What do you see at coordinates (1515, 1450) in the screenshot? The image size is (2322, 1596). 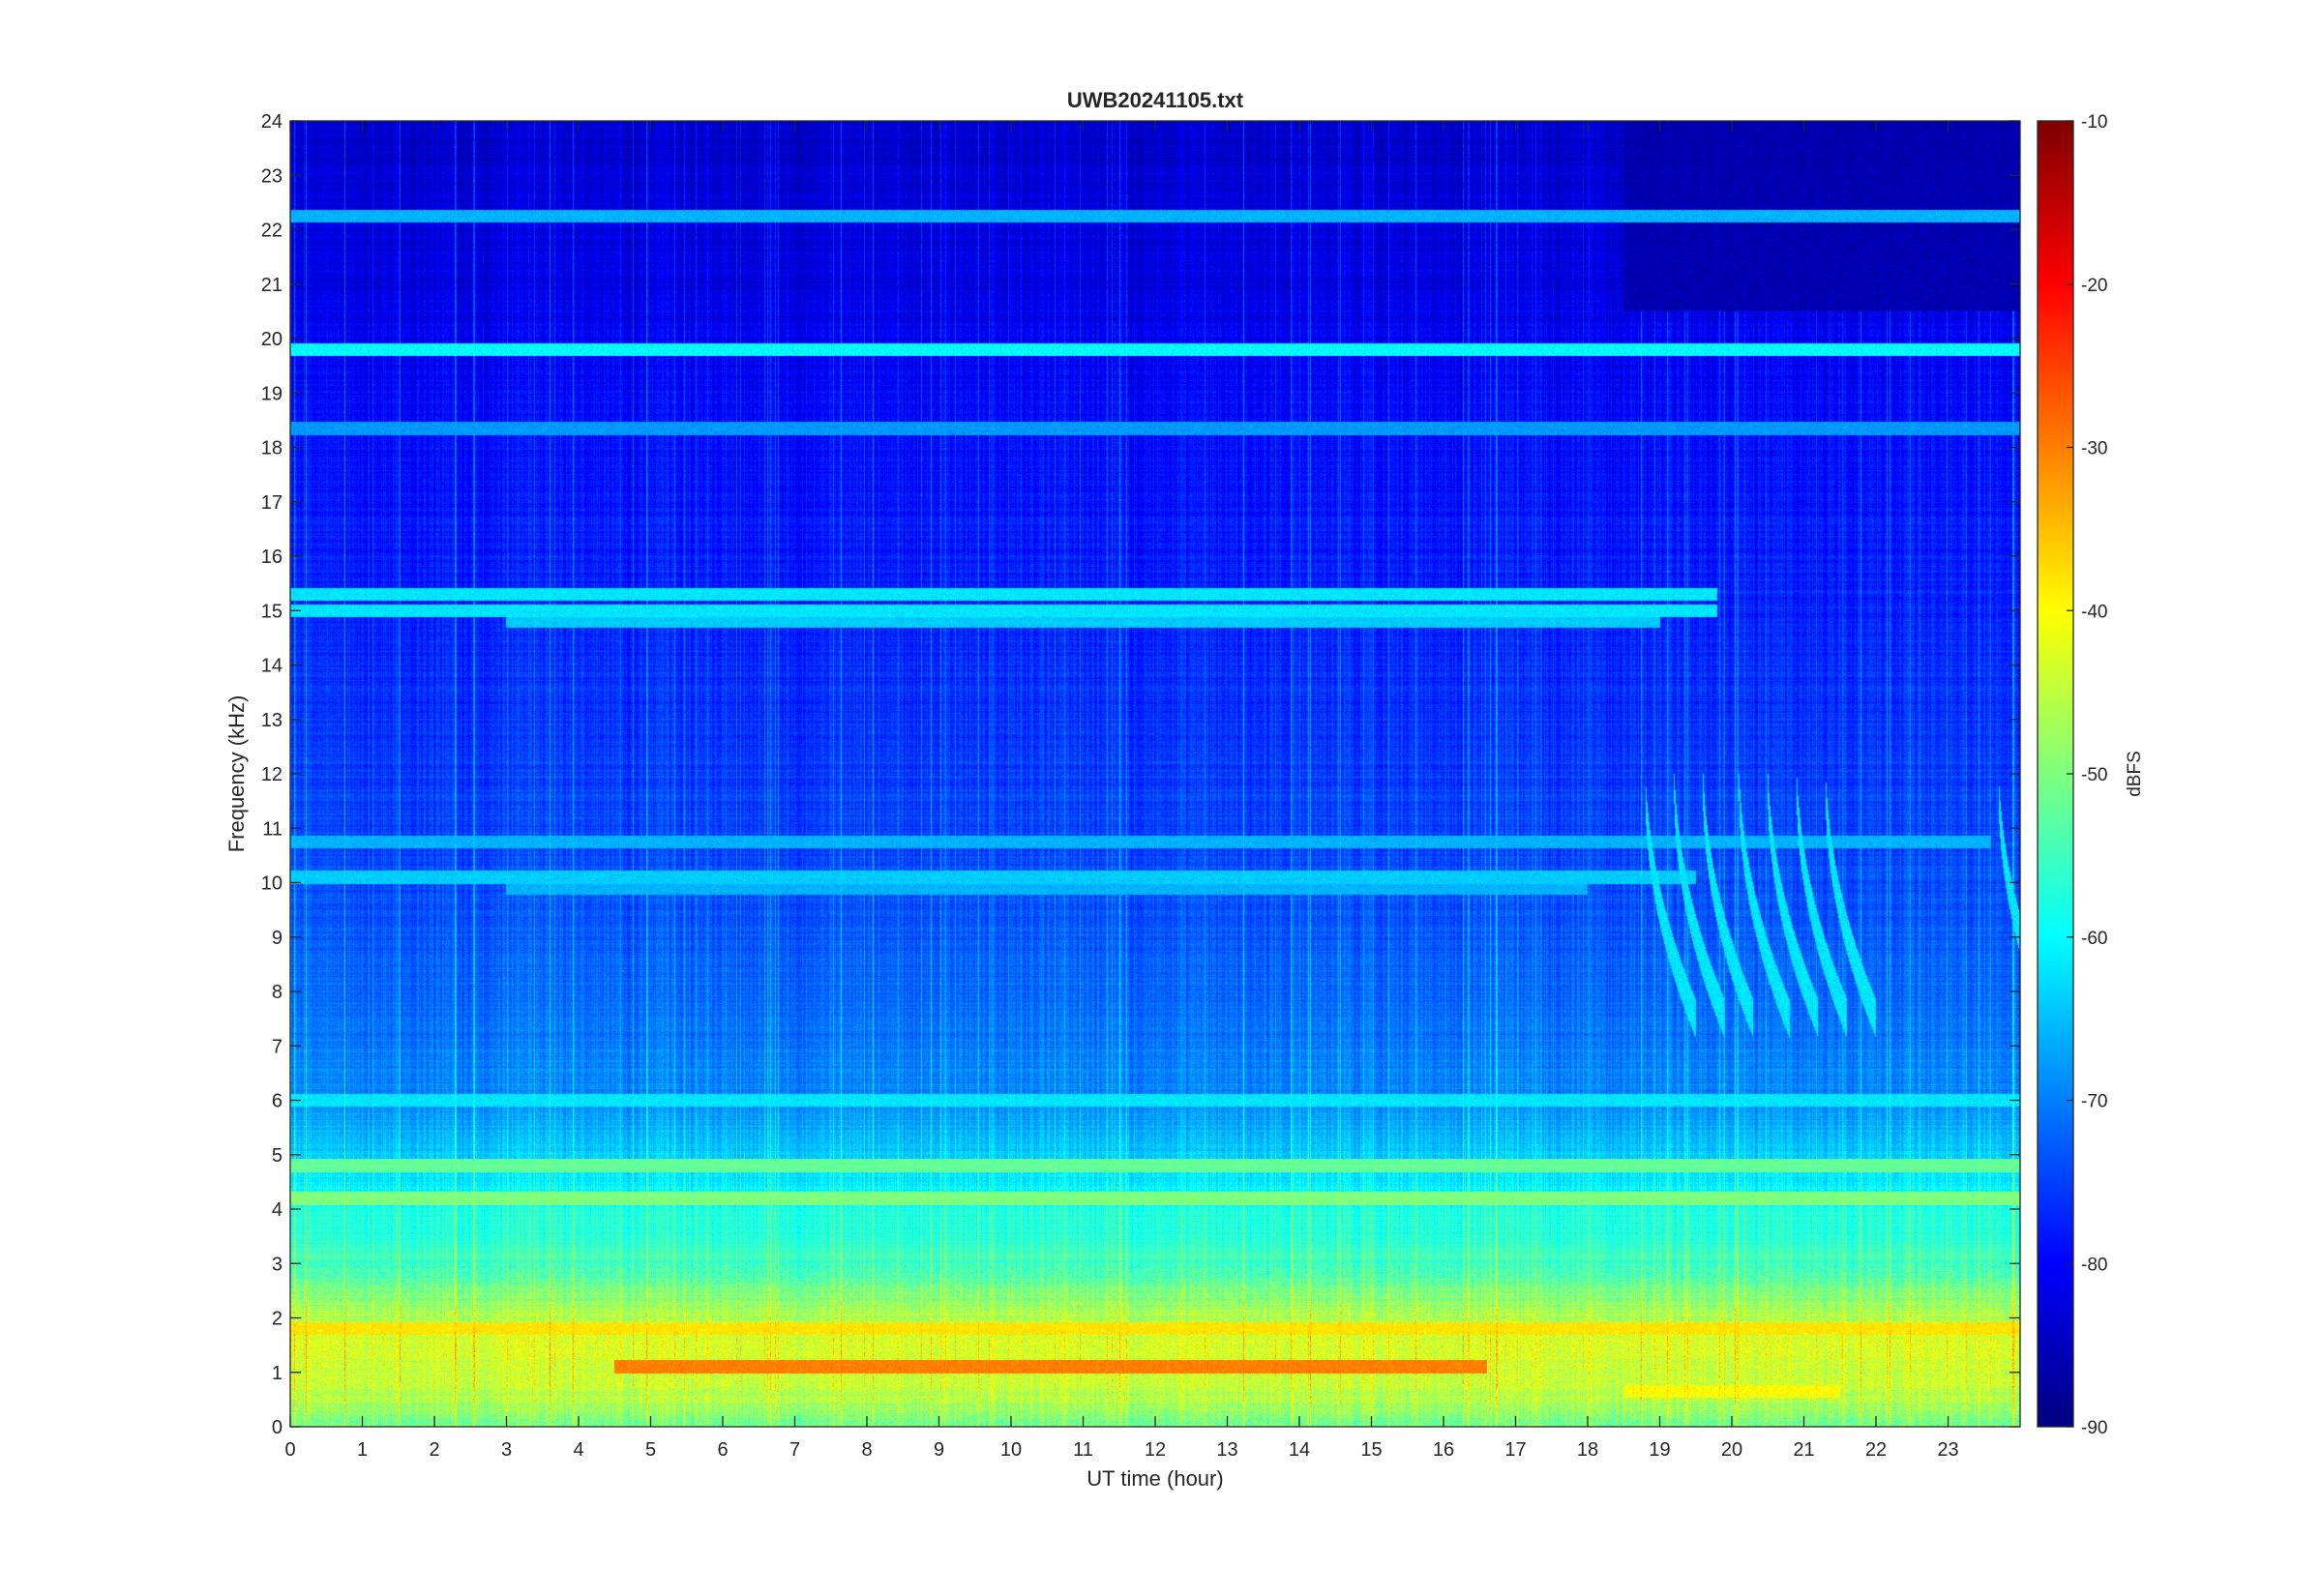 I see `x-tick-label: 17` at bounding box center [1515, 1450].